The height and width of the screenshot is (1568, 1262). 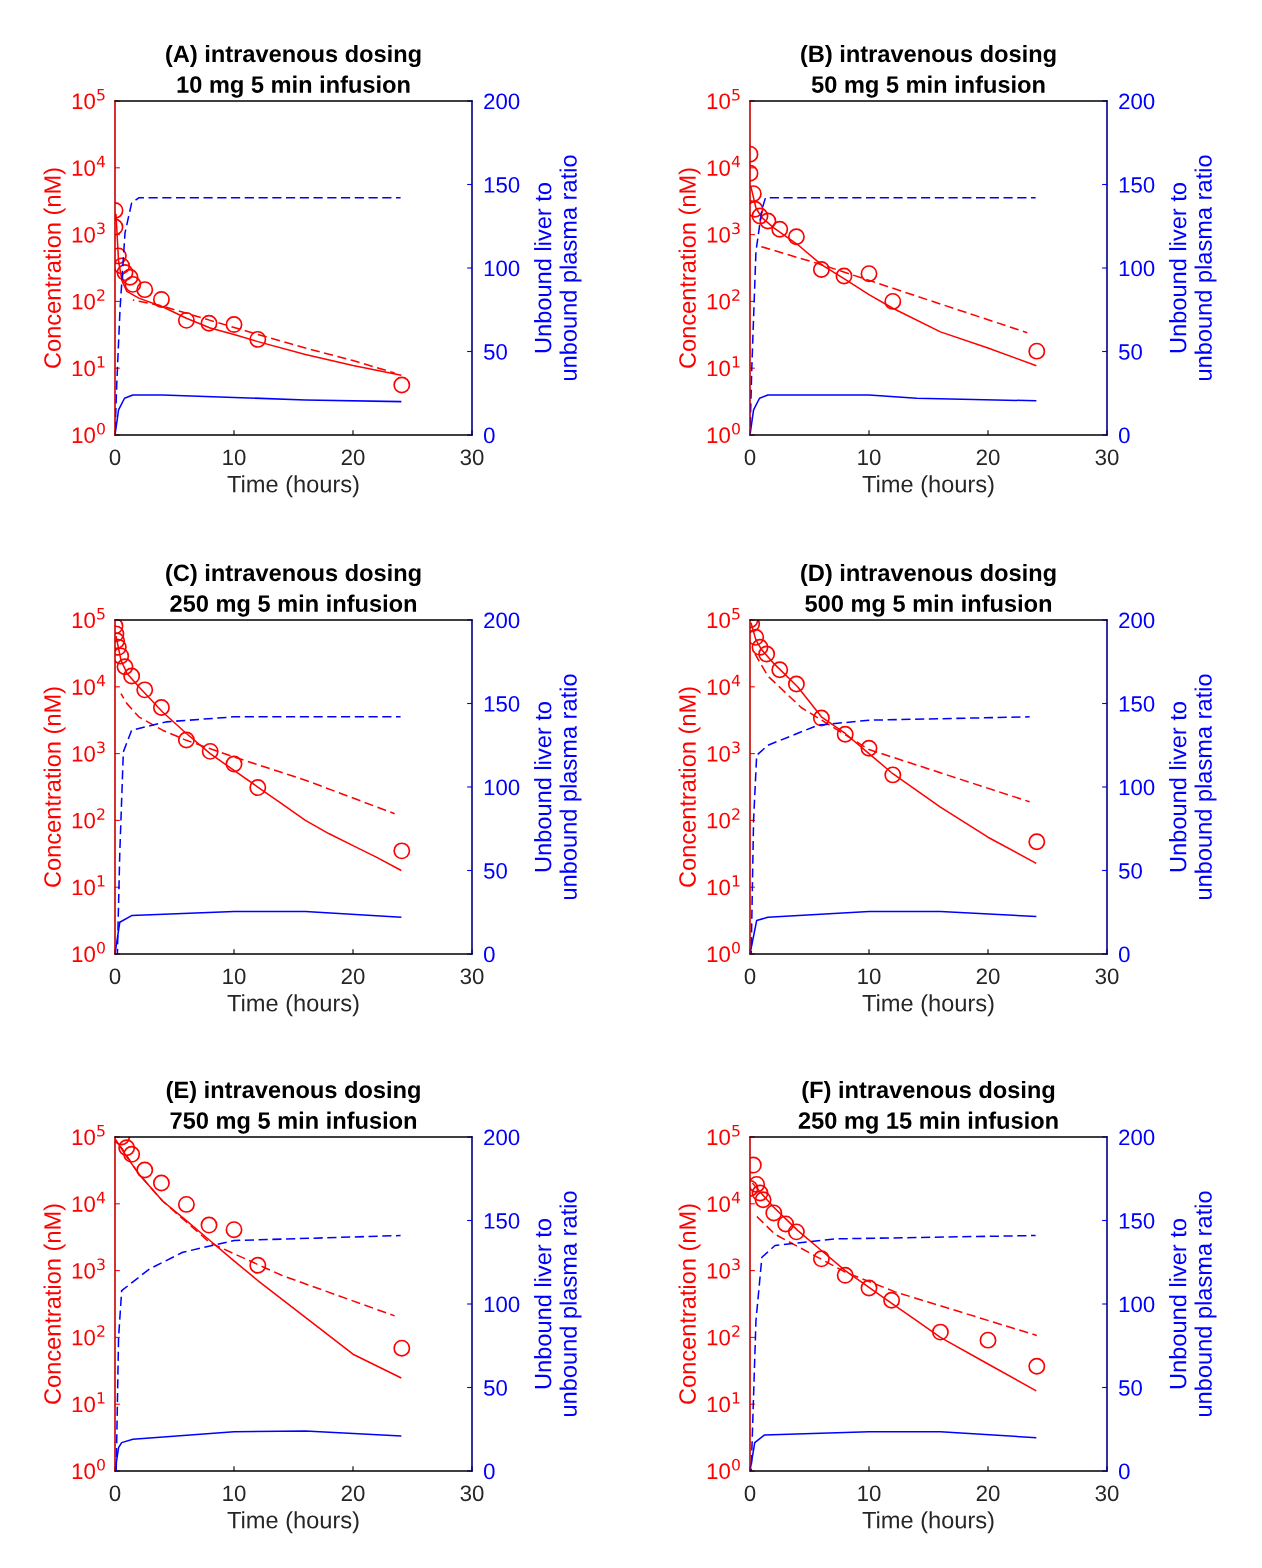 I want to click on chart-title: (C) intravenous dosing 250 mg 5 min infusion, so click(x=293, y=590).